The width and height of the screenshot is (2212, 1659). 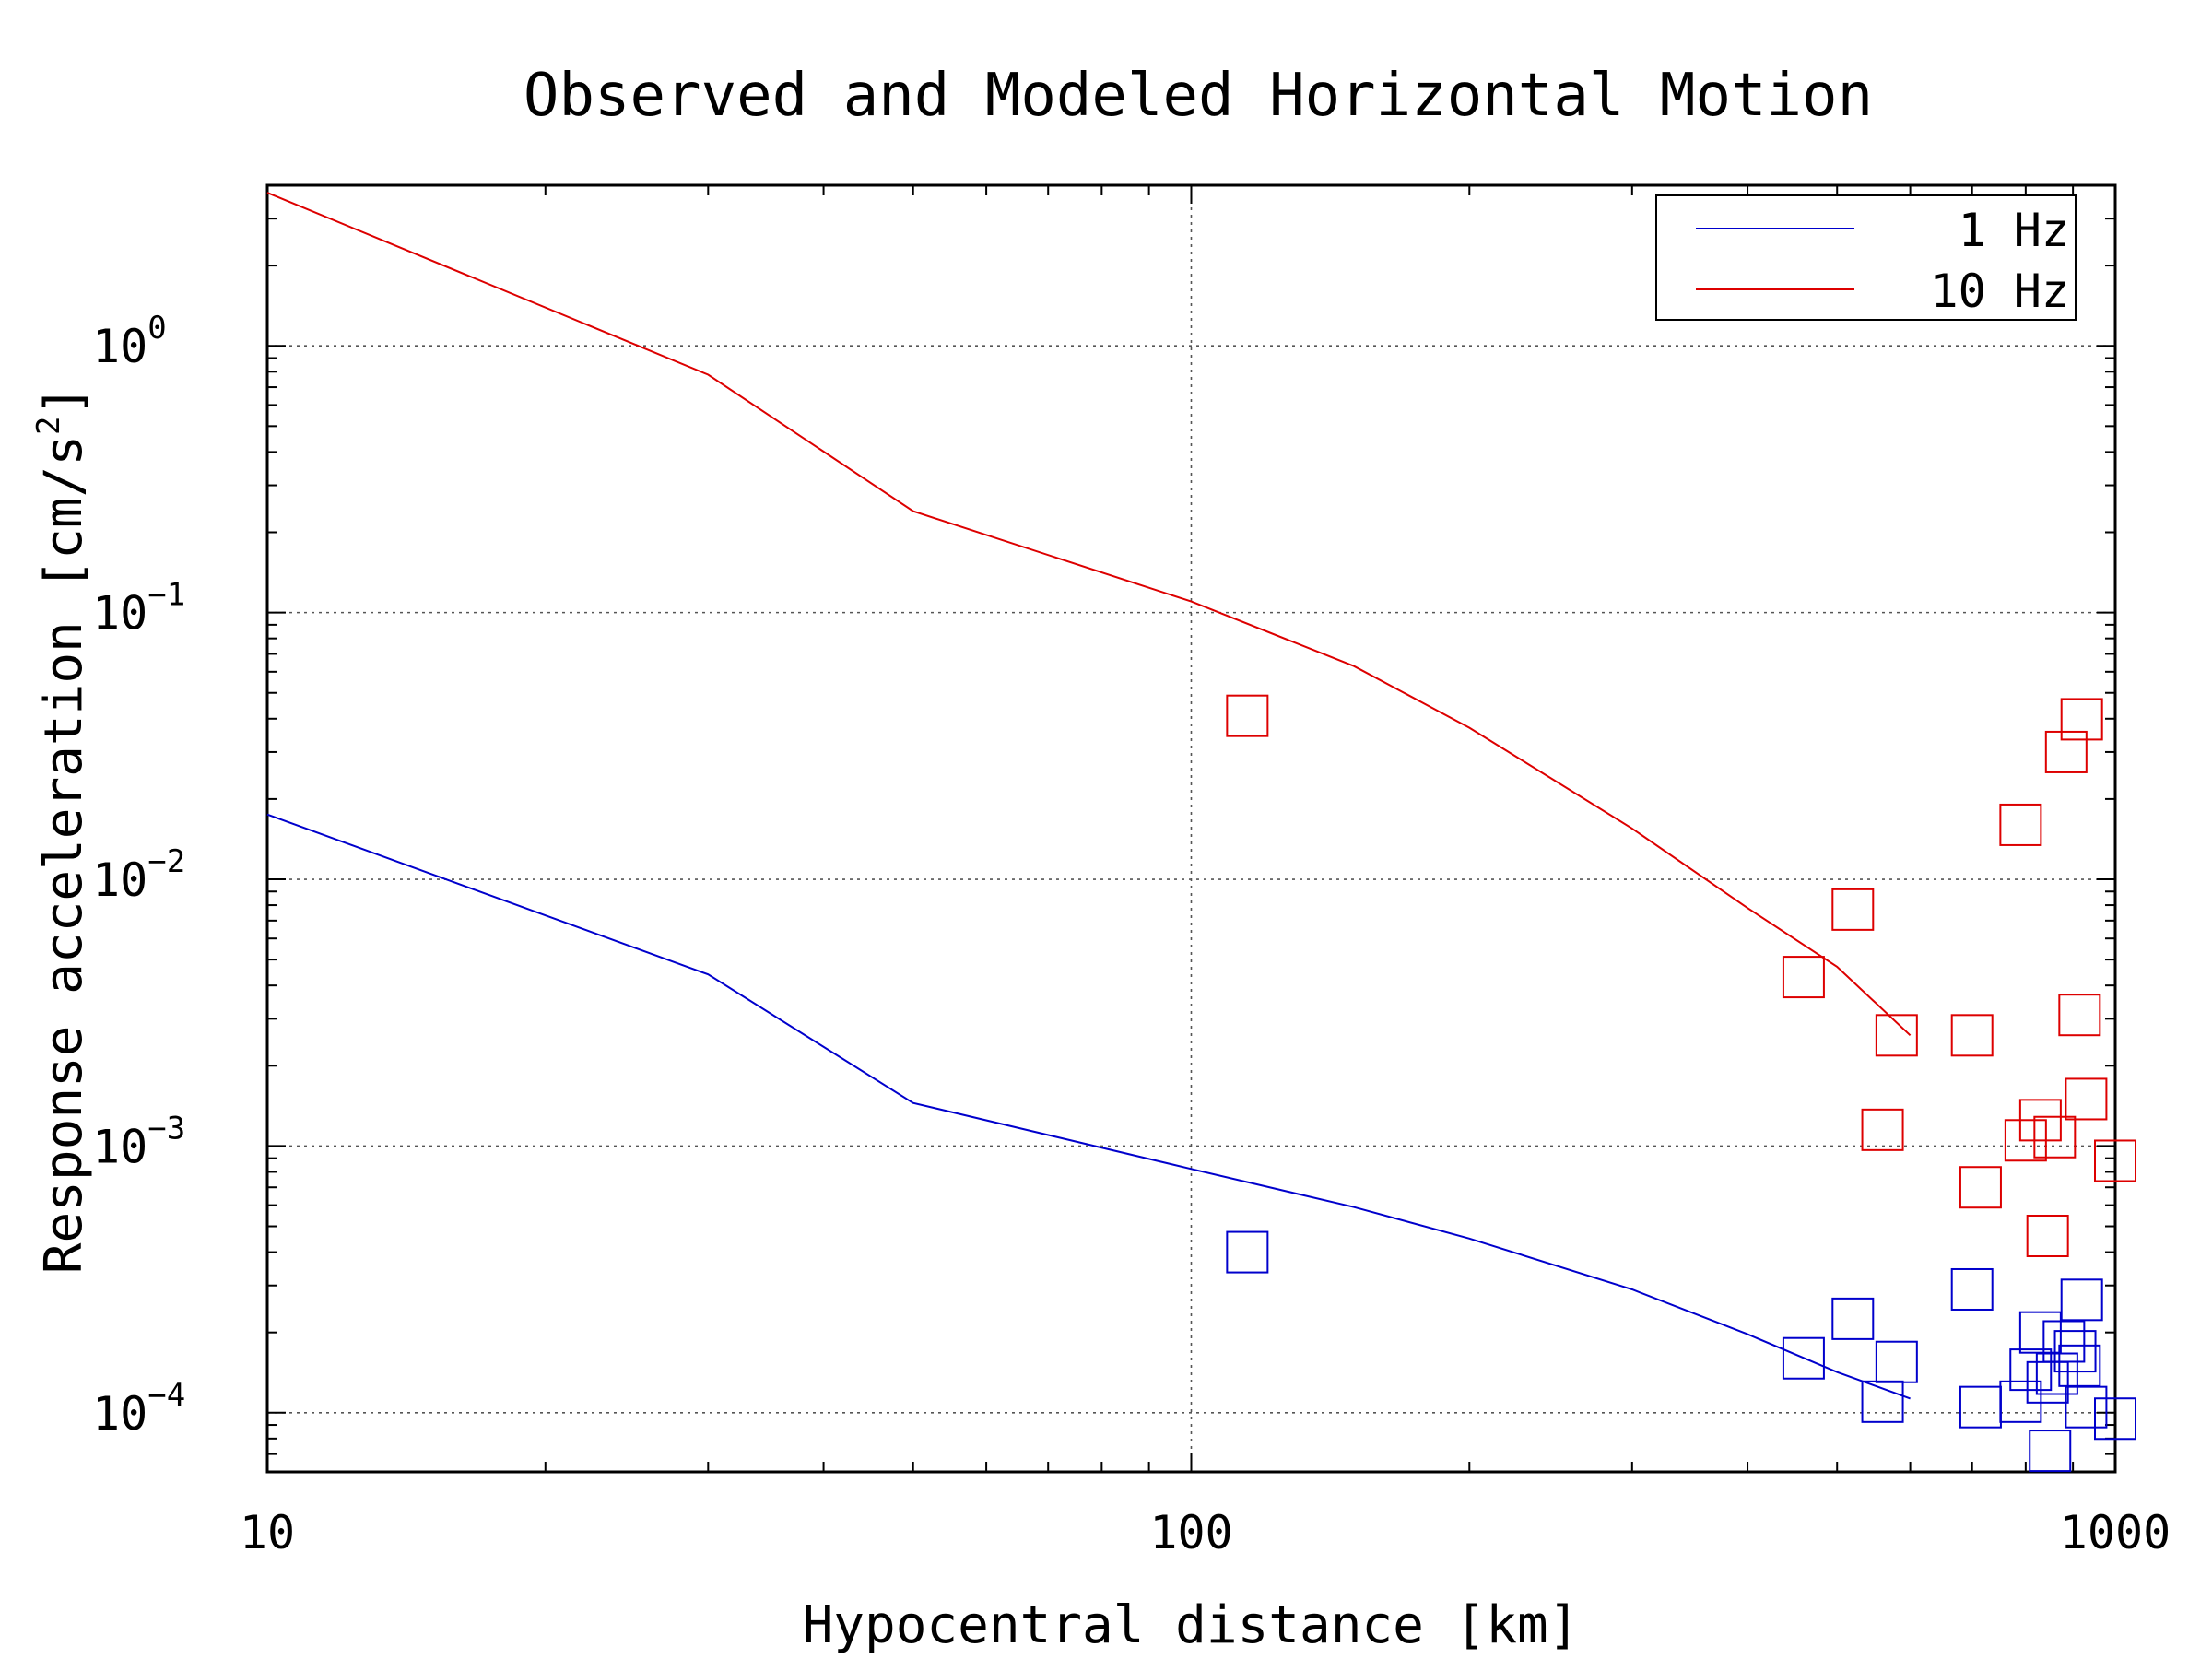 What do you see at coordinates (2115, 1532) in the screenshot?
I see `x-tick-label: 1000` at bounding box center [2115, 1532].